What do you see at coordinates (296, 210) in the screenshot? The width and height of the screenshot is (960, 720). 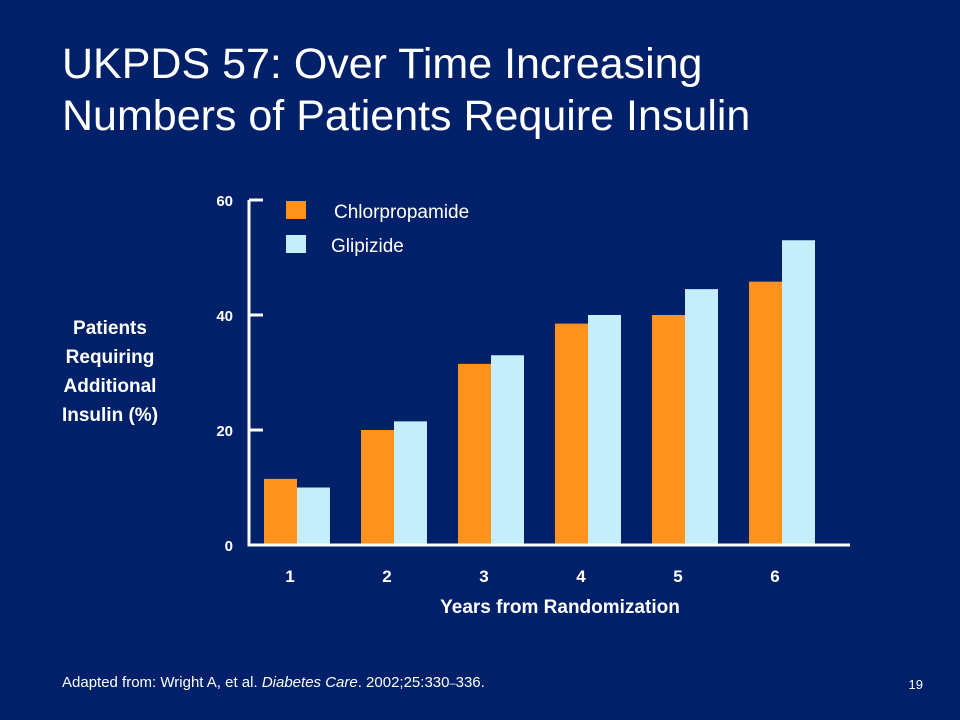 I see `legend-swatch-chlorpropamide` at bounding box center [296, 210].